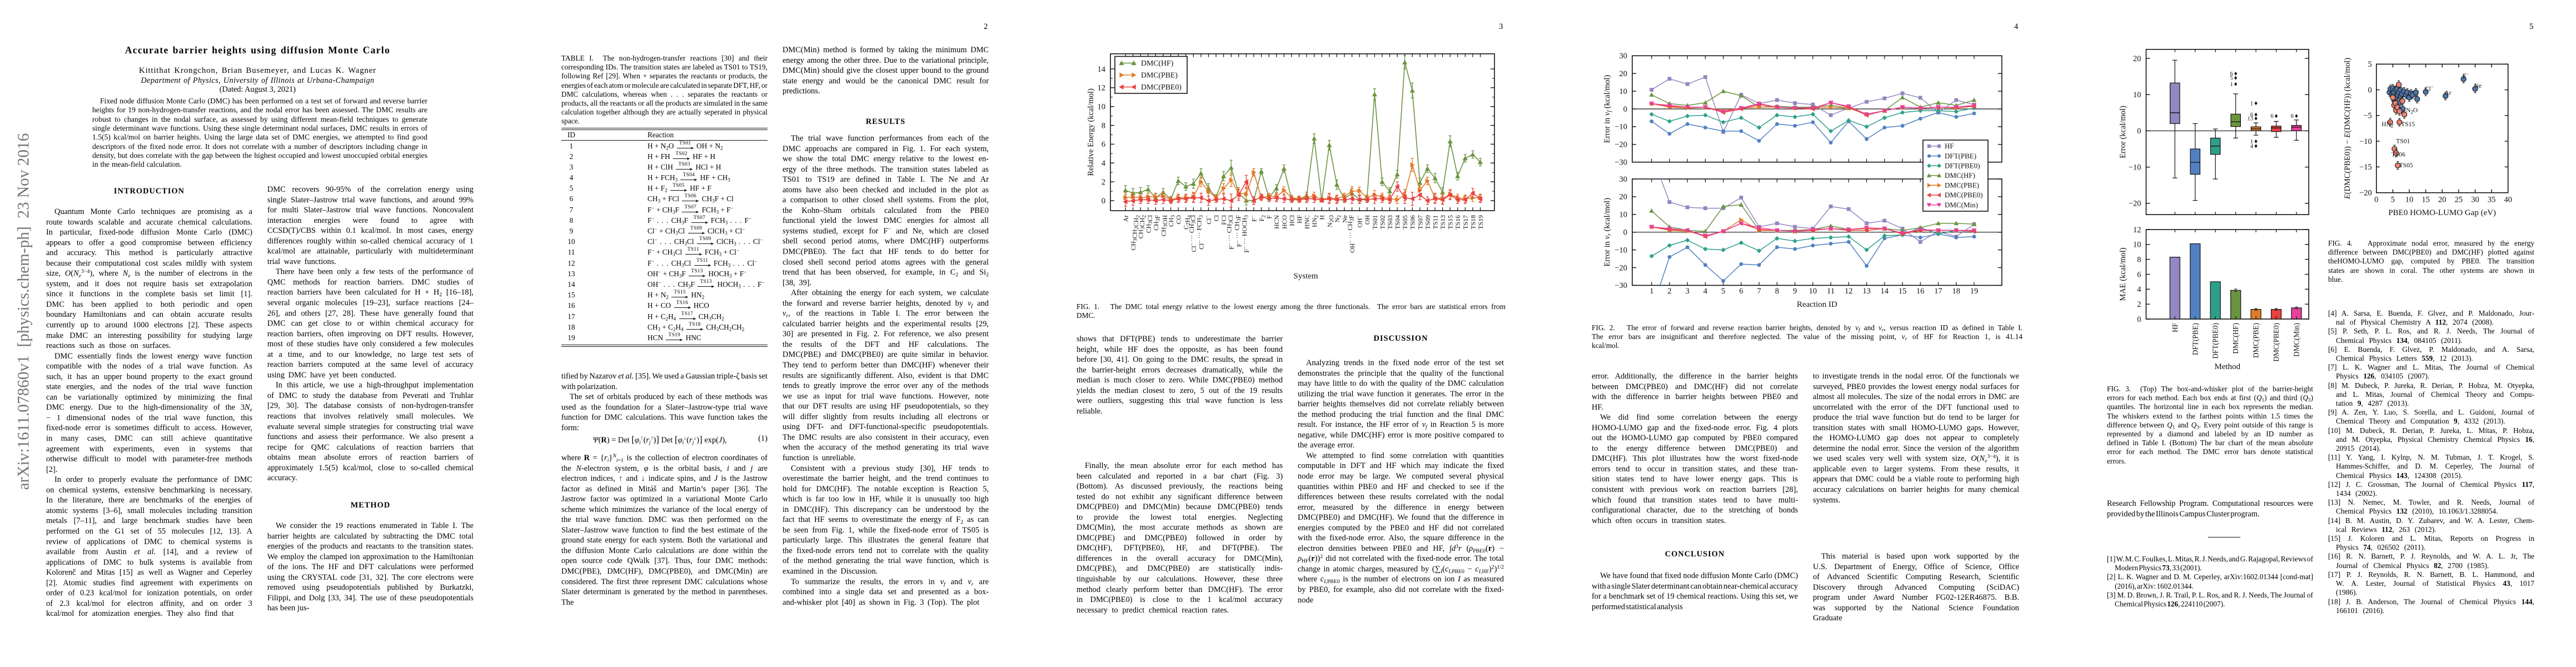 Image resolution: width=2576 pixels, height=667 pixels. I want to click on svg-text: Ne, so click(1344, 219).